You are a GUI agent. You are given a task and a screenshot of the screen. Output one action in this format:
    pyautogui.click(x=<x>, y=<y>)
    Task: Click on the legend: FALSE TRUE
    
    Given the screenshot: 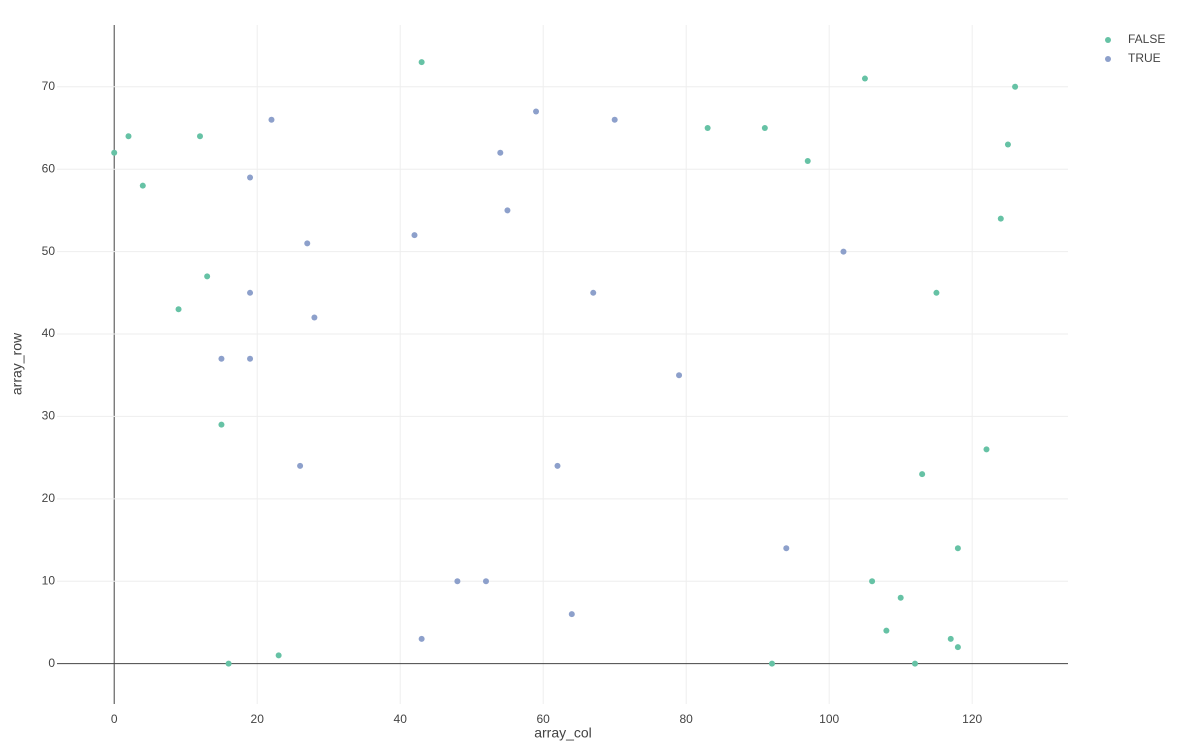 What is the action you would take?
    pyautogui.click(x=1135, y=48)
    